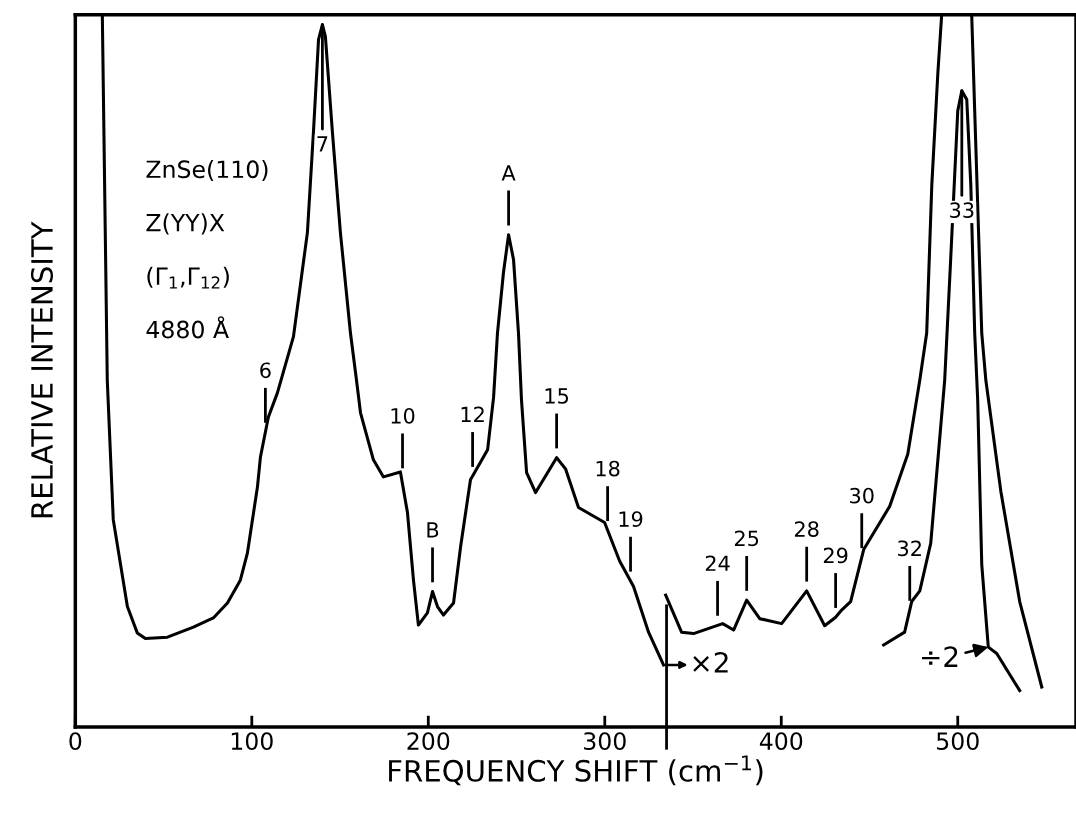 The width and height of the screenshot is (1076, 814). I want to click on x-axis-title: FREQUENCY SHIFT (cm$^{−1}$), so click(576, 770).